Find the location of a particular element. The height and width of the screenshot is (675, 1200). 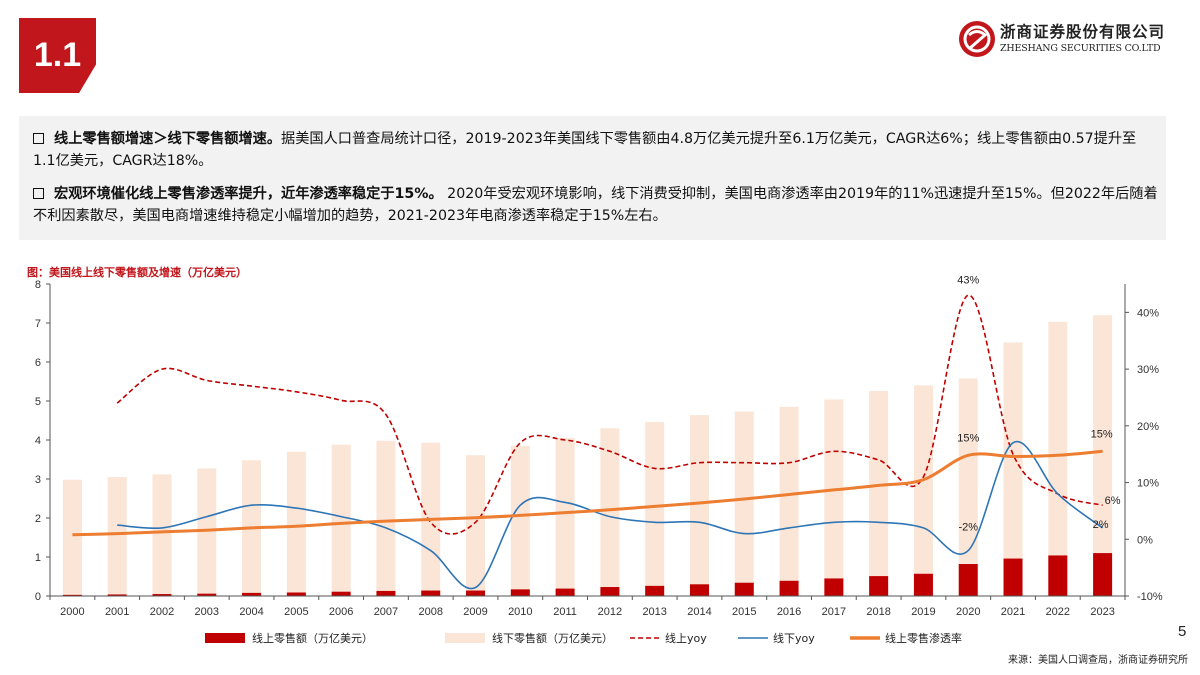

left-axis-tick-label: 3 is located at coordinates (38, 480).